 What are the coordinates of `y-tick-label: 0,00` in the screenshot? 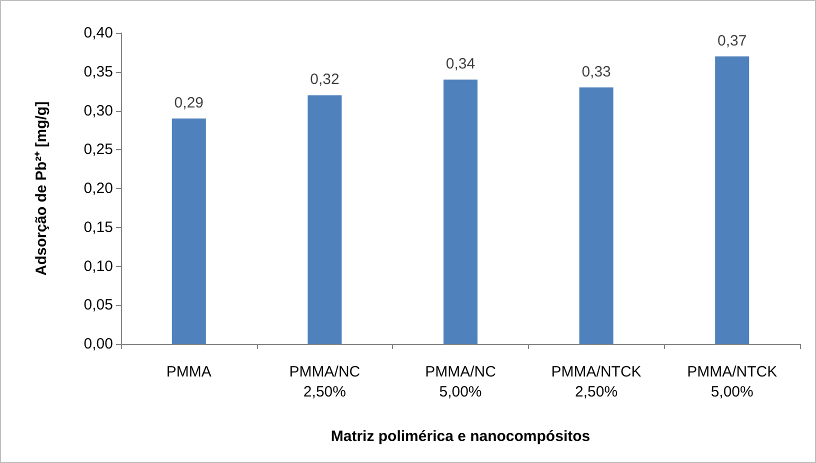 It's located at (98, 344).